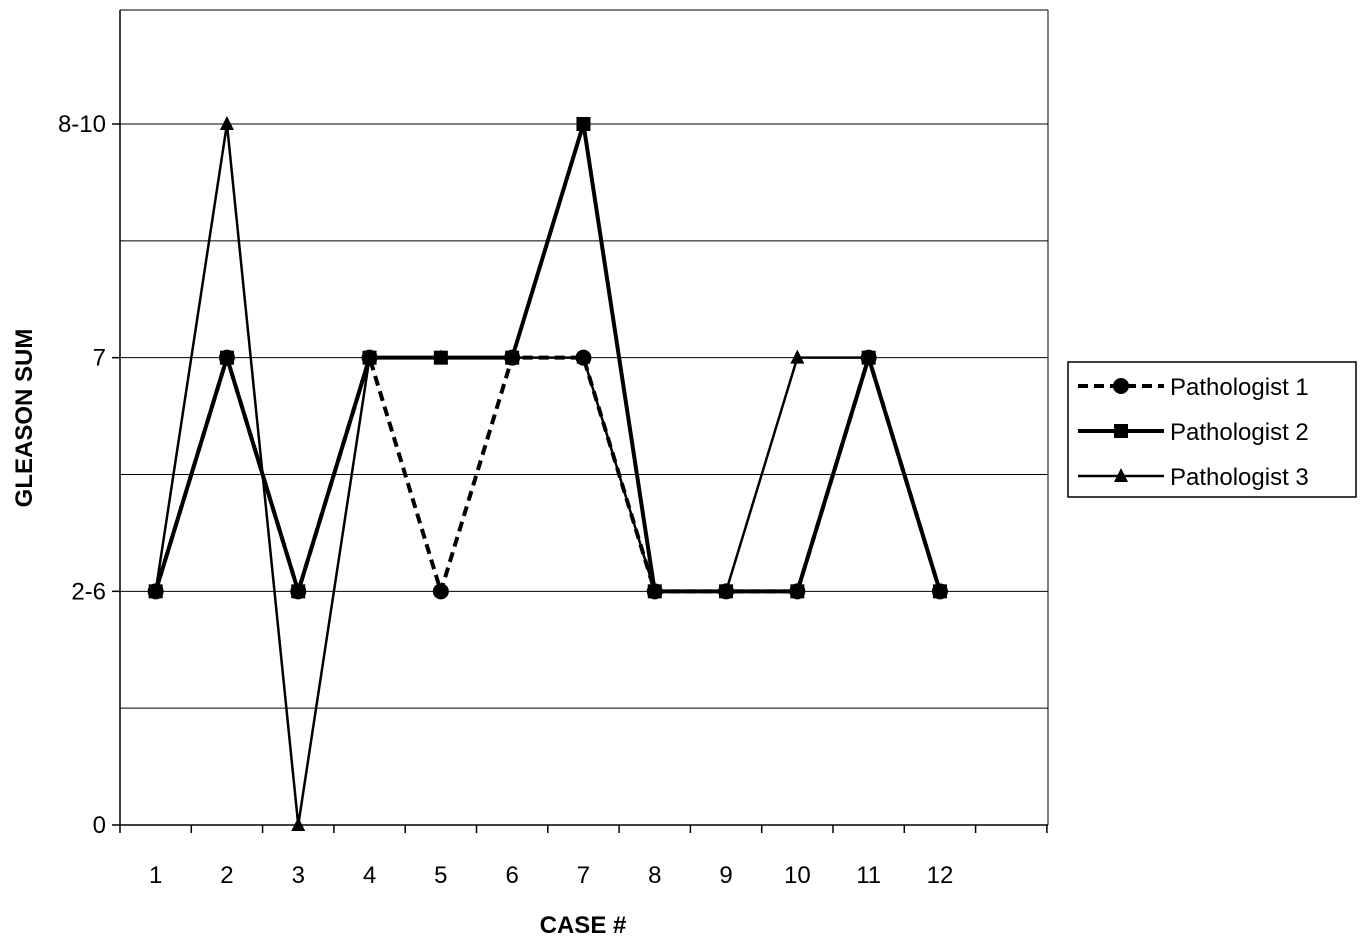  Describe the element at coordinates (1239, 387) in the screenshot. I see `legend-label: Pathologist 1` at that location.